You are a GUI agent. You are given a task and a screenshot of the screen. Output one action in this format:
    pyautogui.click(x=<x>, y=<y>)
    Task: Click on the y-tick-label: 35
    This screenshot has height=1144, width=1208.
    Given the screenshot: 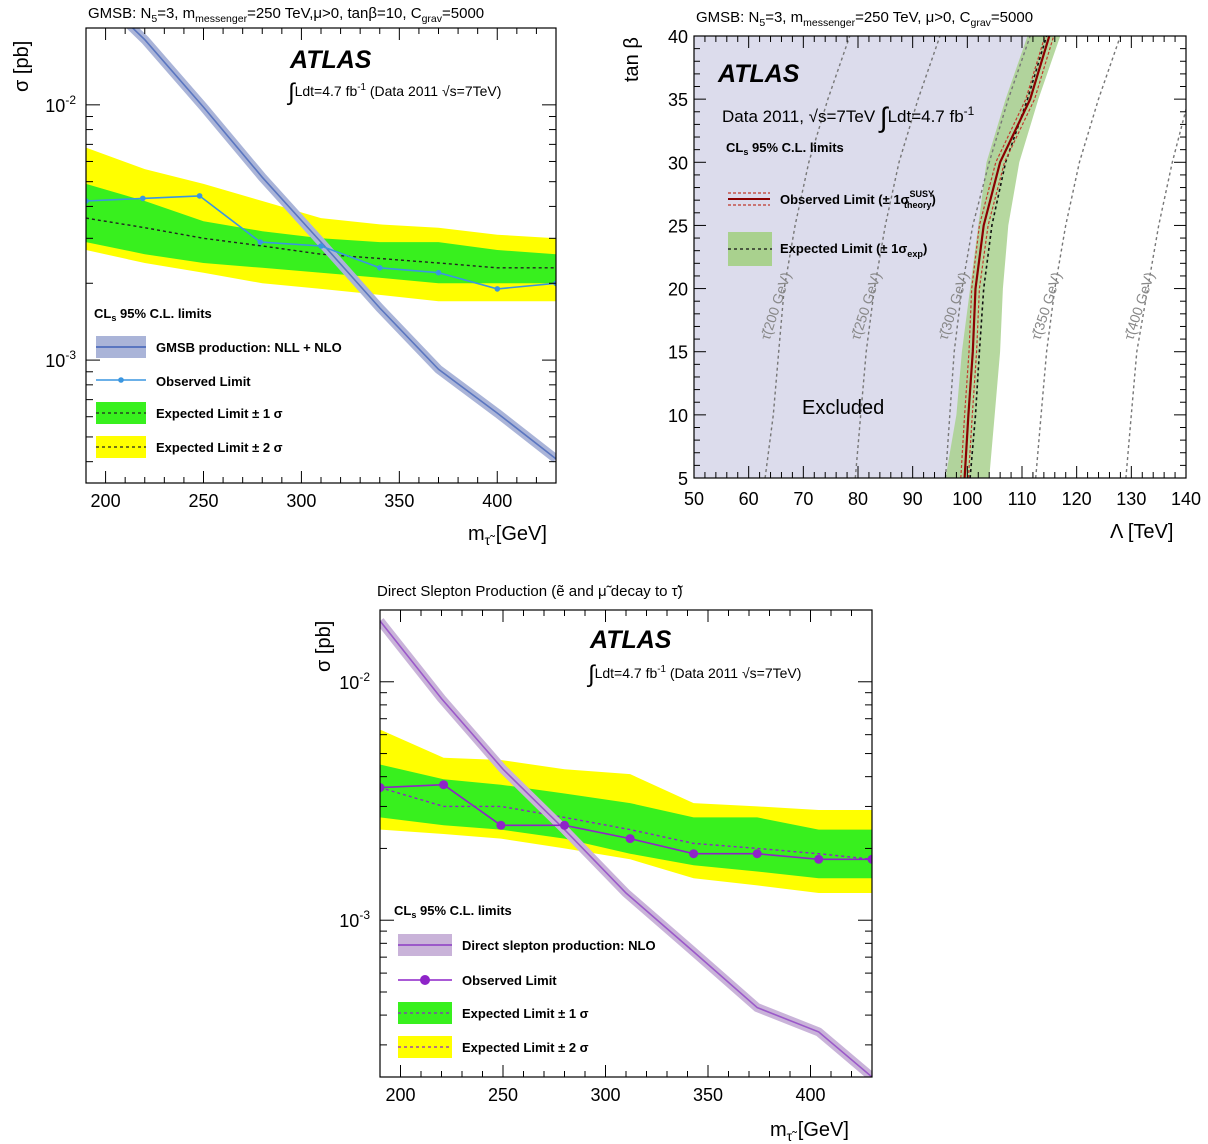 What is the action you would take?
    pyautogui.click(x=678, y=100)
    